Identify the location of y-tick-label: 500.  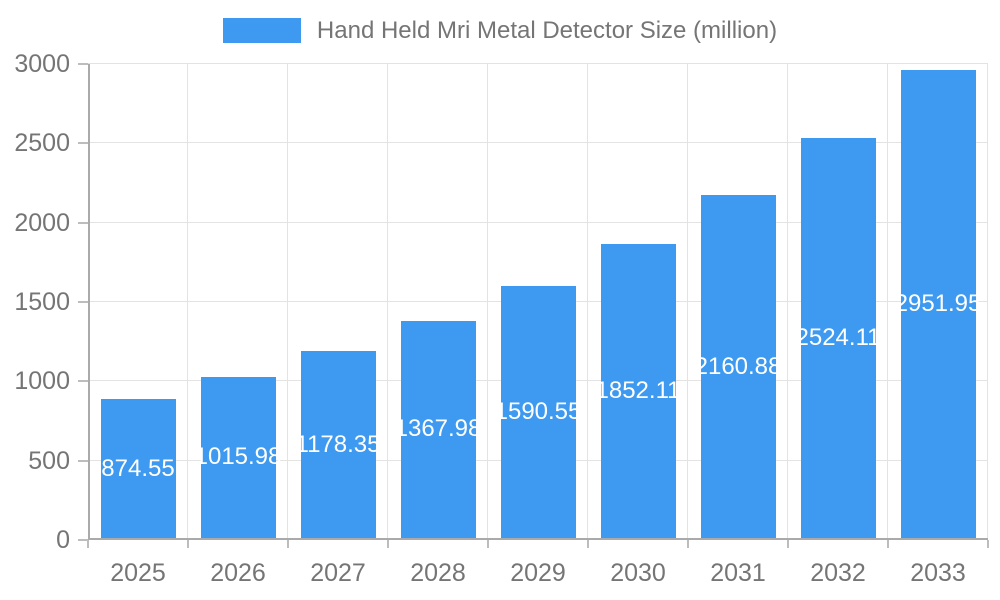
(49, 460).